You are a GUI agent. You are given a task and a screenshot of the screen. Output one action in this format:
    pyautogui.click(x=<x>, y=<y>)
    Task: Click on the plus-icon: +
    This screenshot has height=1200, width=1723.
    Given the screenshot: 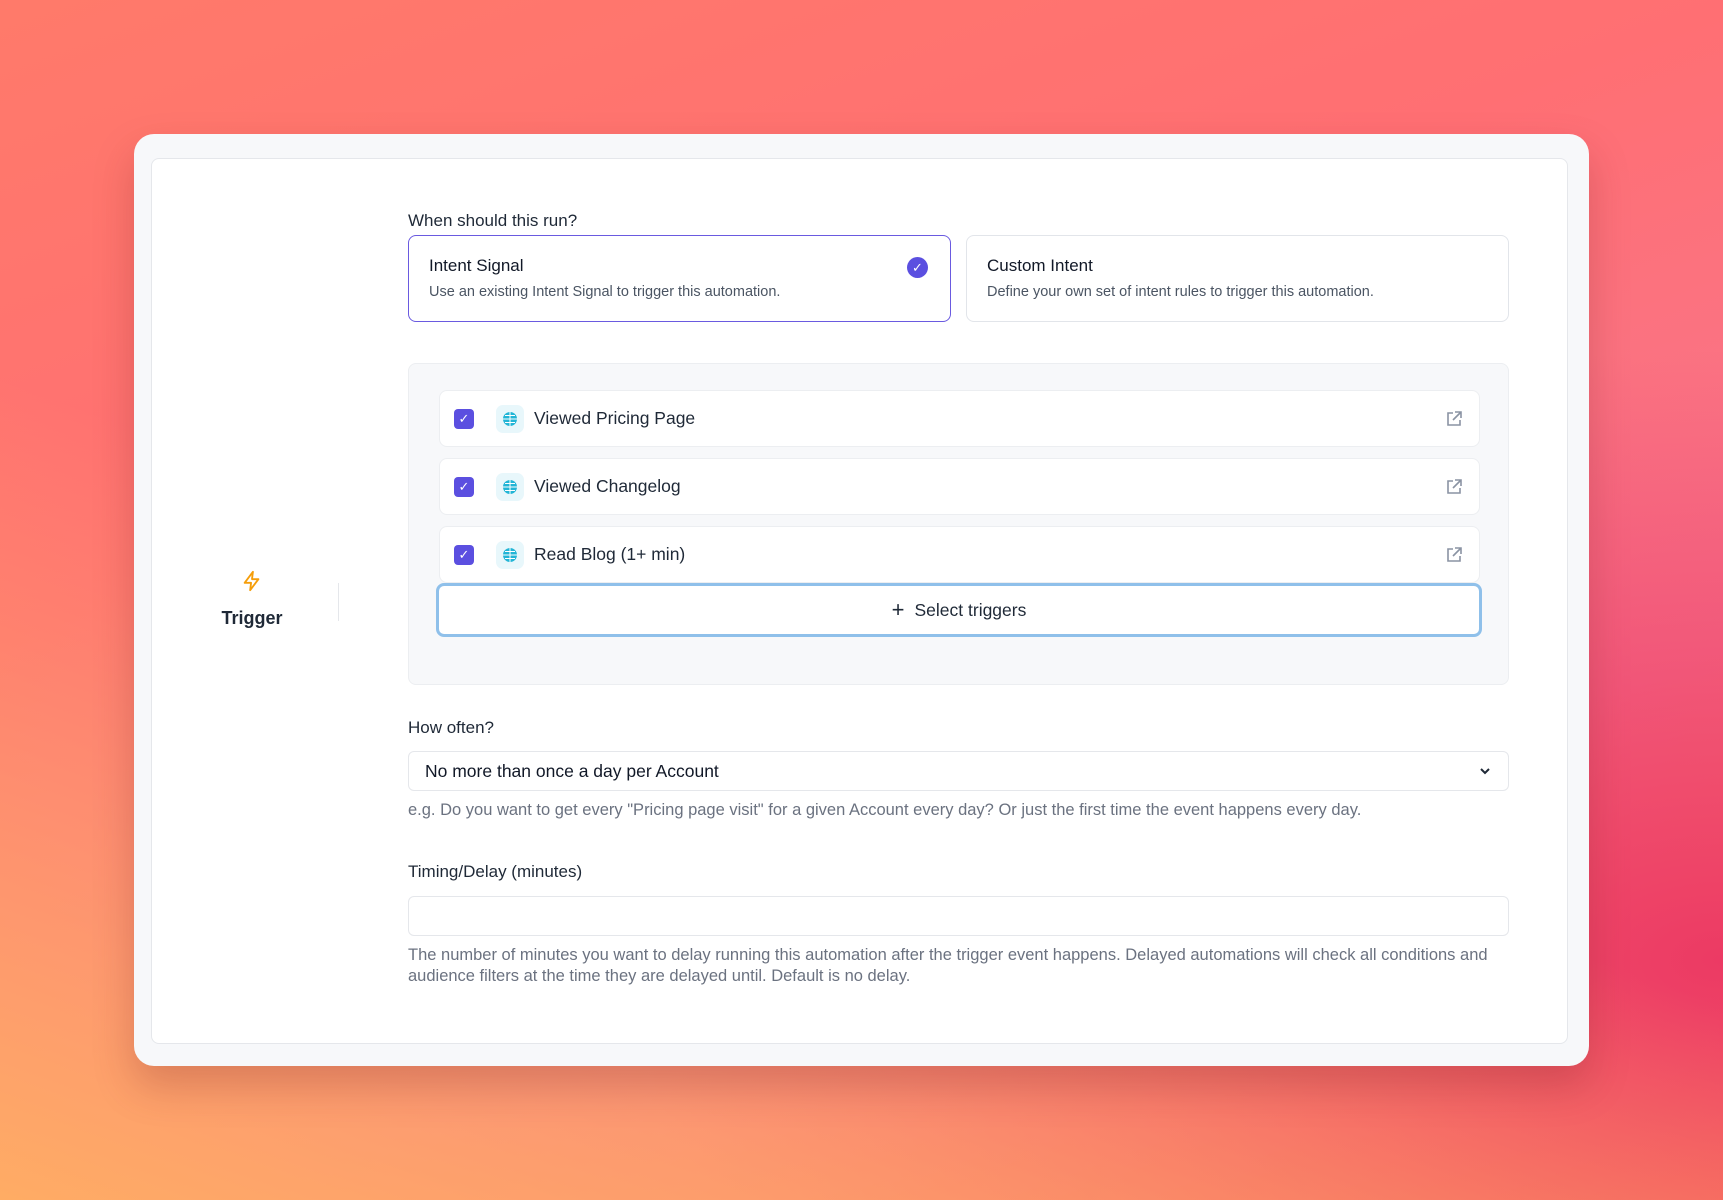 What is the action you would take?
    pyautogui.click(x=898, y=609)
    